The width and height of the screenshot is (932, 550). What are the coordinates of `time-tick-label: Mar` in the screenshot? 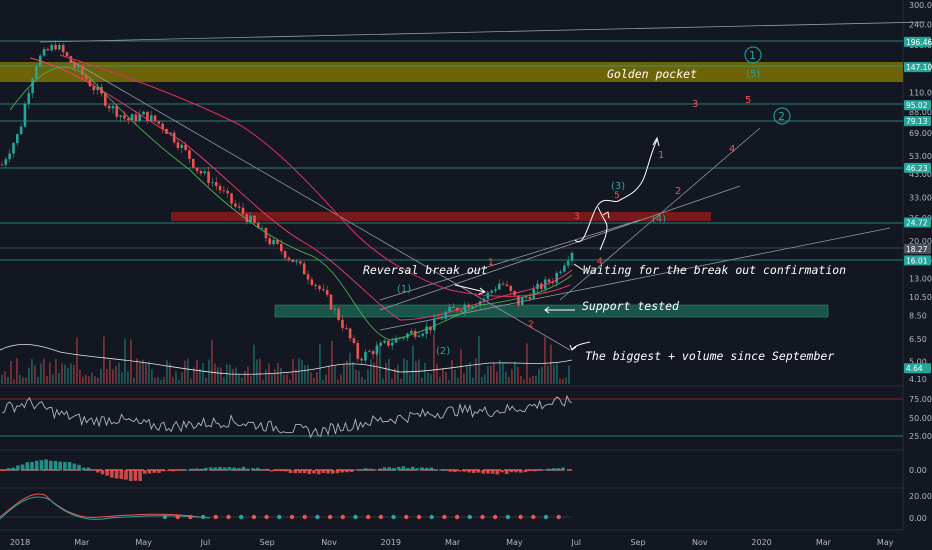 It's located at (824, 542).